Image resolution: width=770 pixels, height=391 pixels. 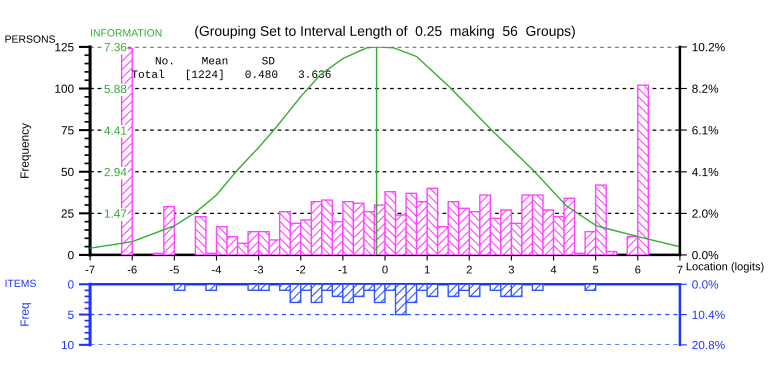 I want to click on x-tick-label: -6, so click(x=132, y=270).